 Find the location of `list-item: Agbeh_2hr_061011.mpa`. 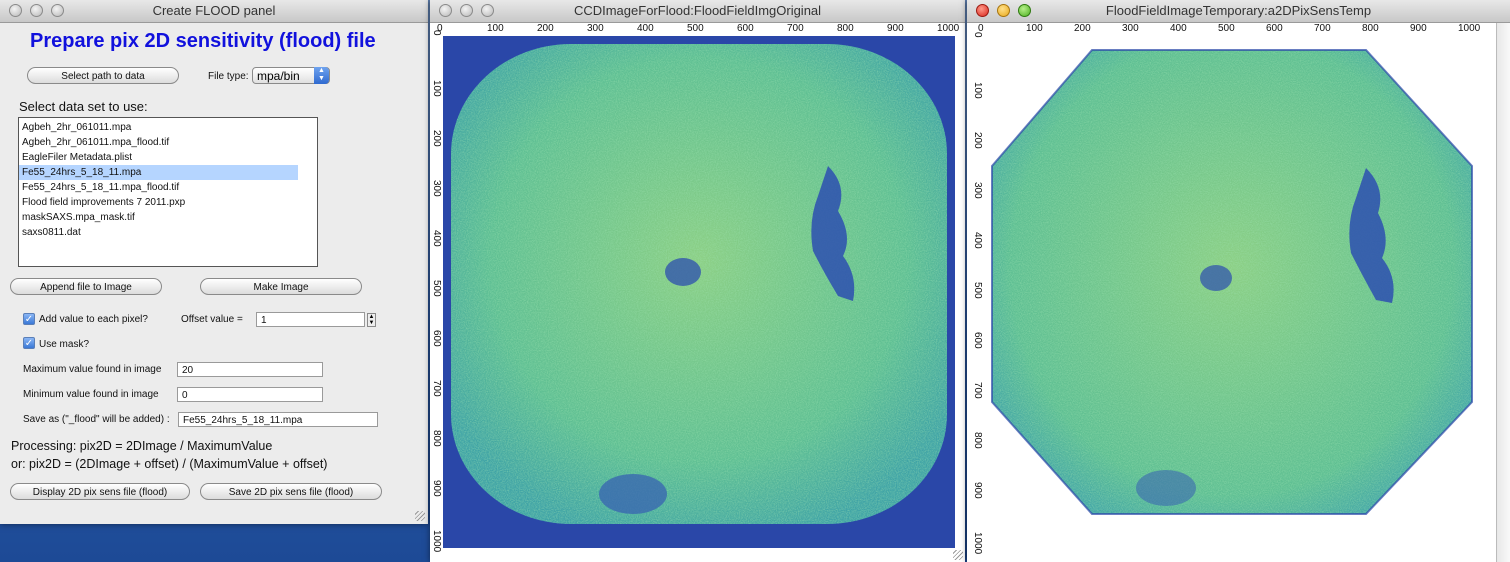

list-item: Agbeh_2hr_061011.mpa is located at coordinates (77, 127).